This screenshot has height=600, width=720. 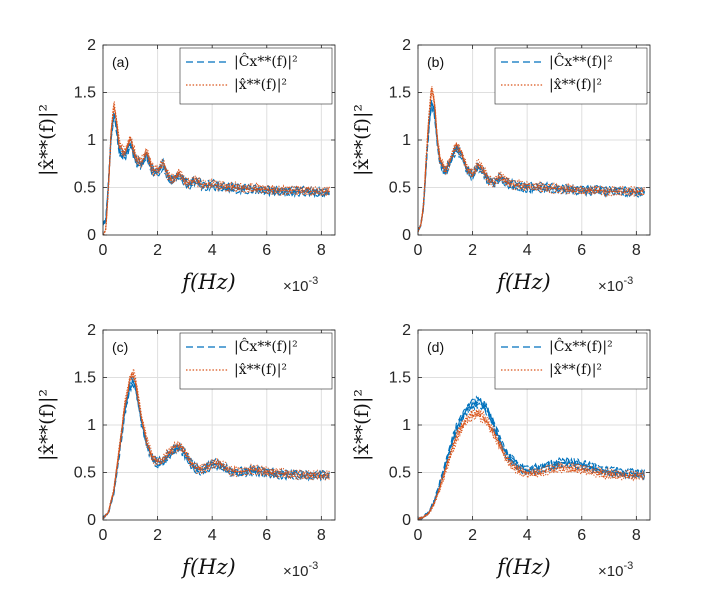 I want to click on panel-label: (c), so click(x=120, y=347).